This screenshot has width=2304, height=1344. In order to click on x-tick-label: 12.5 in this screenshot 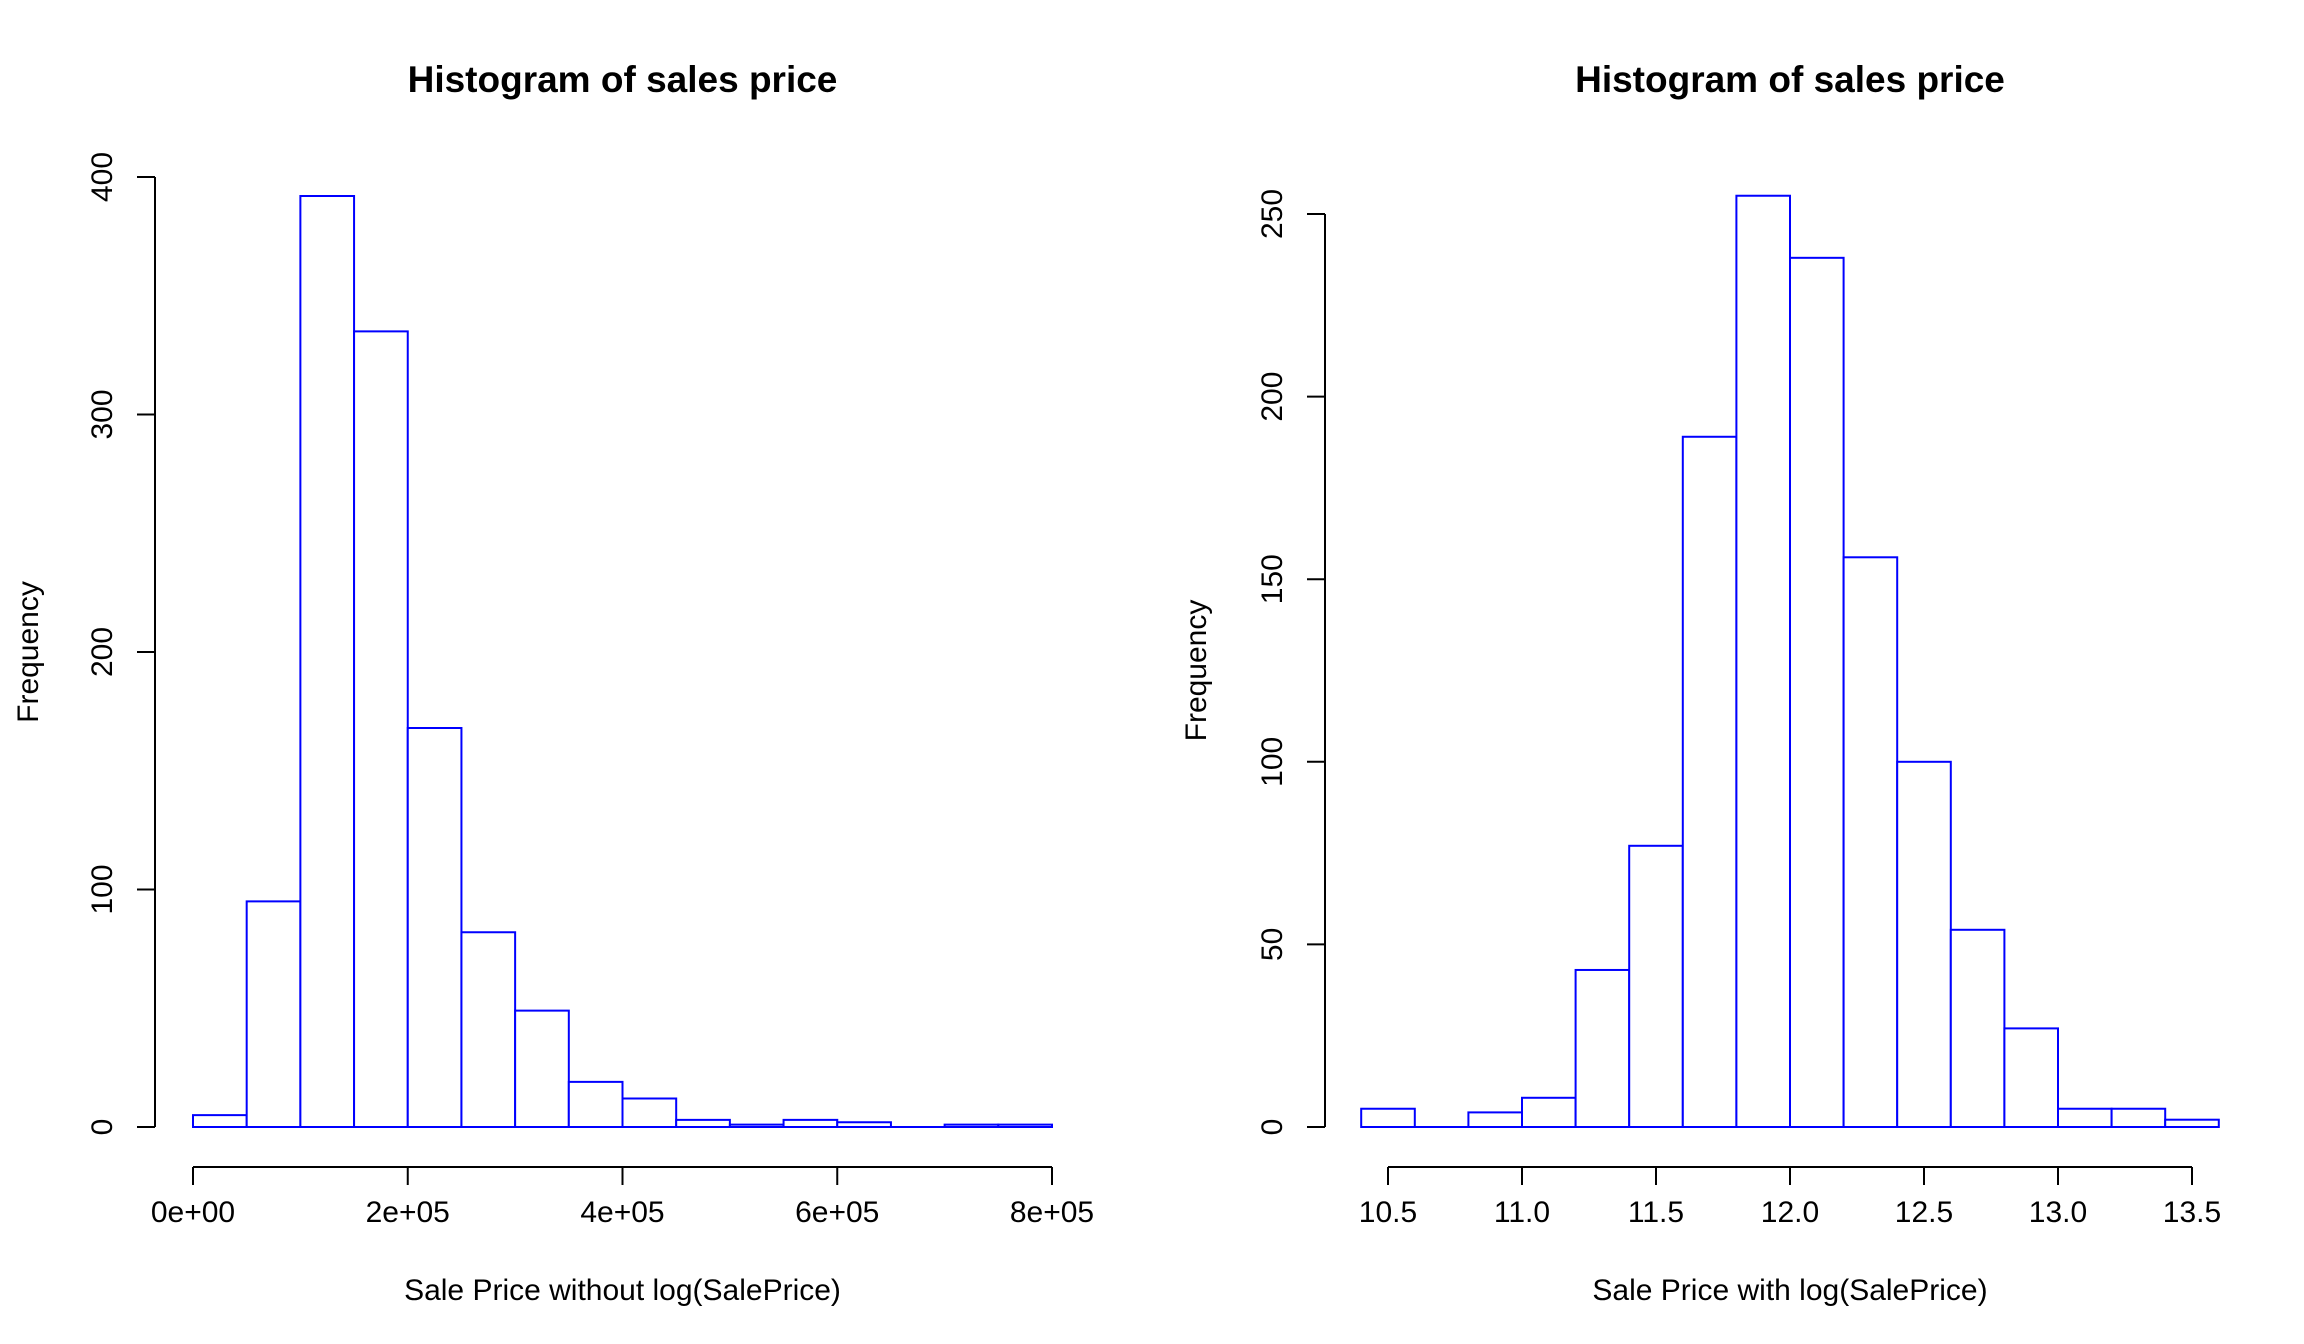, I will do `click(1924, 1212)`.